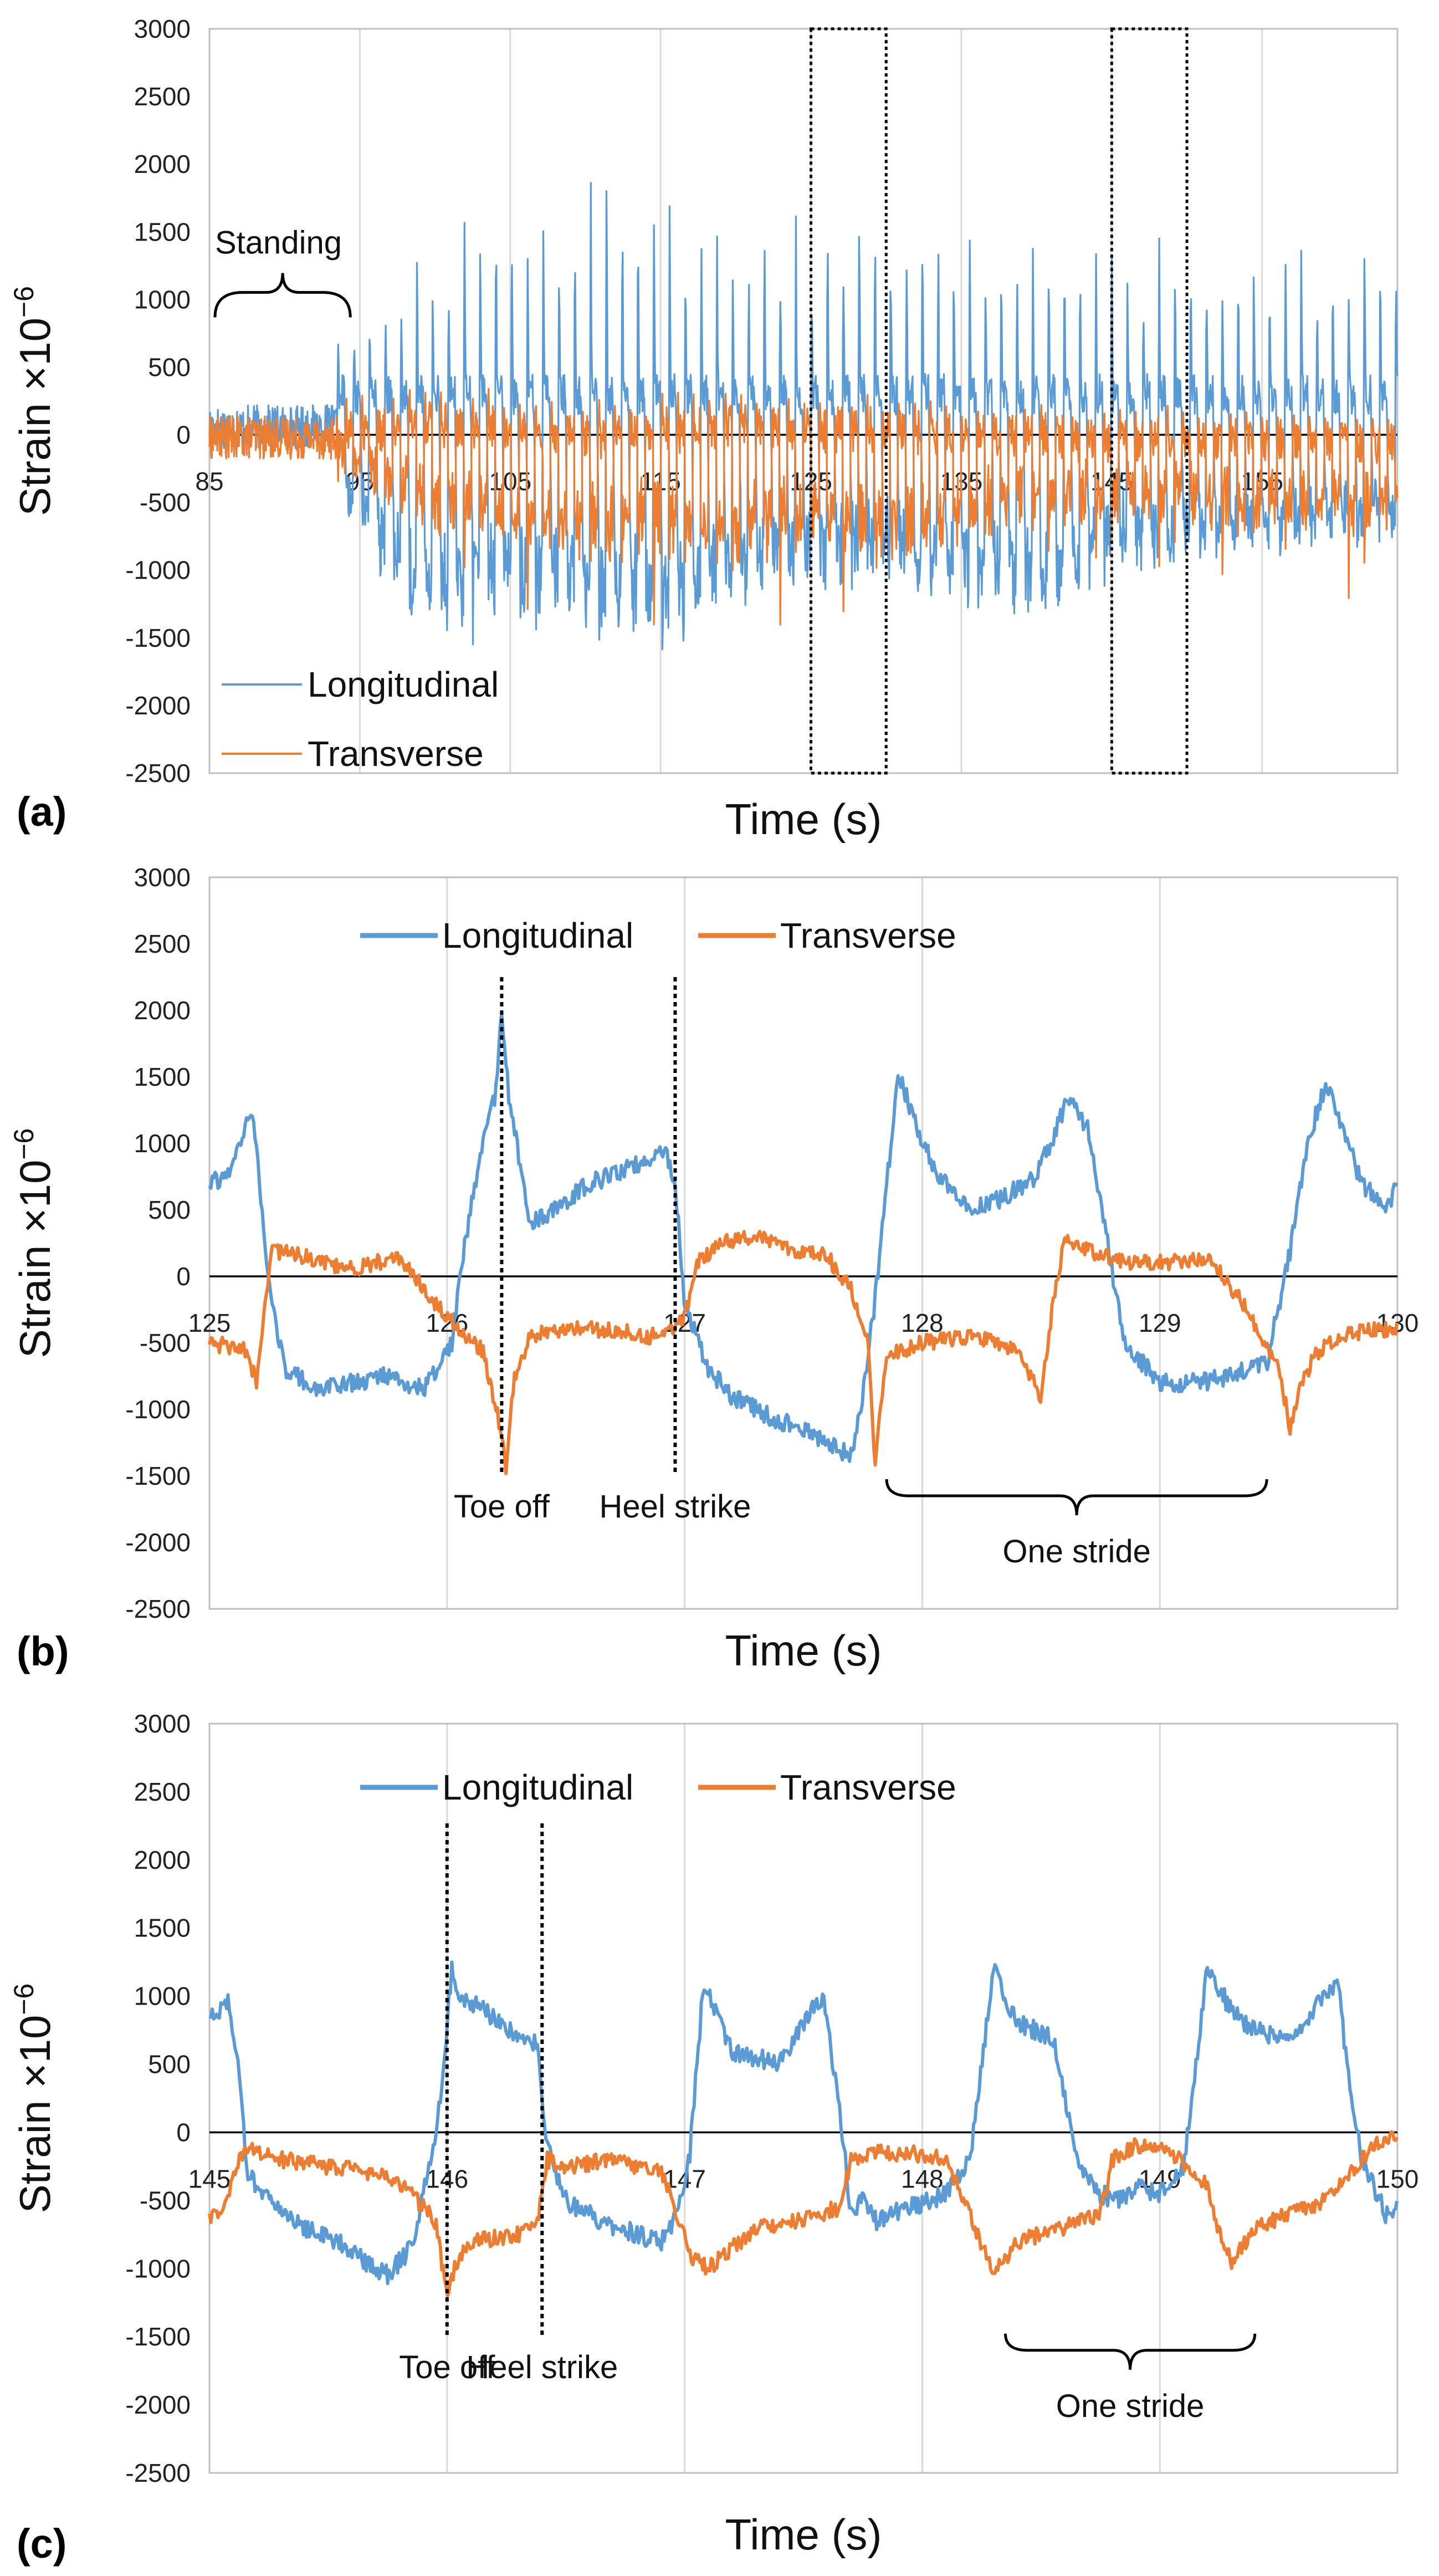 The image size is (1439, 2576). I want to click on panel-label: (b), so click(43, 1651).